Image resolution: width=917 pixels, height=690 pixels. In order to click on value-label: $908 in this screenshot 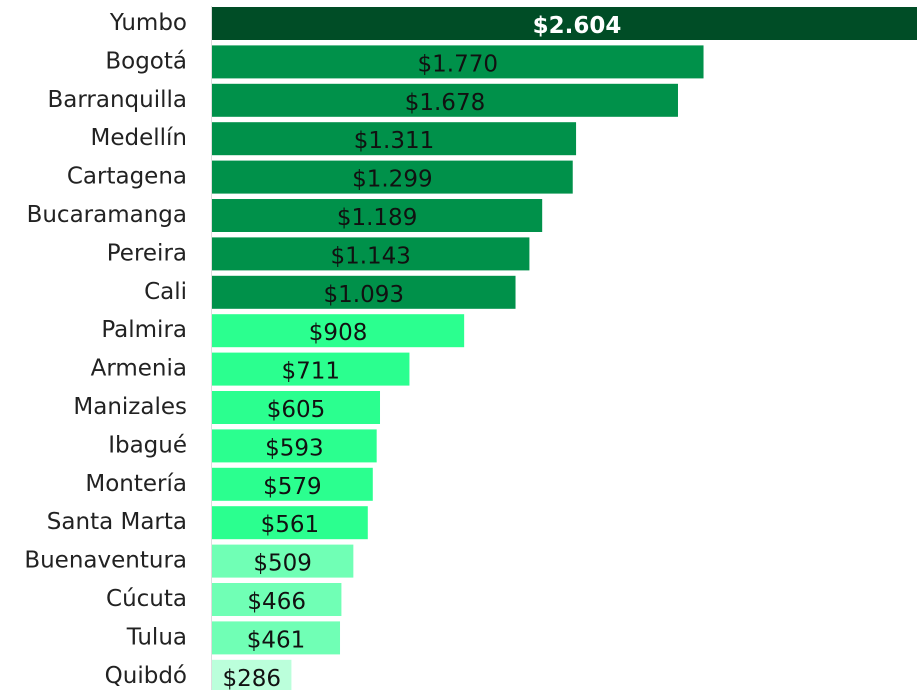, I will do `click(338, 333)`.